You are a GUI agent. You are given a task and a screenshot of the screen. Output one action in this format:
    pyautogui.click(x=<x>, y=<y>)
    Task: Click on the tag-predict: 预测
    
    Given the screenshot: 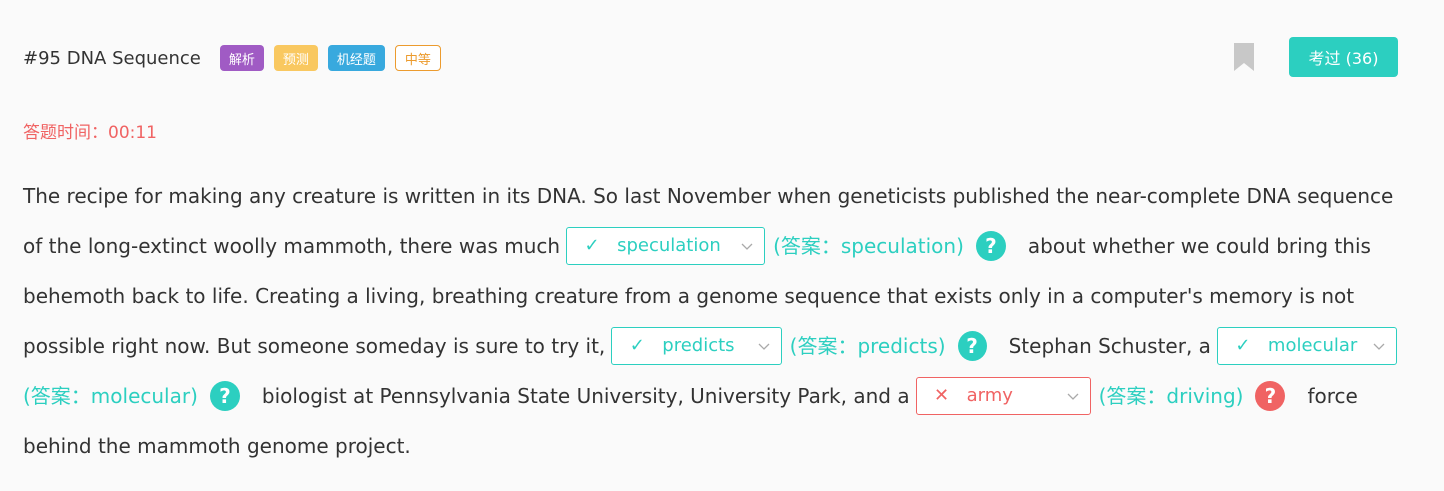 What is the action you would take?
    pyautogui.click(x=295, y=58)
    